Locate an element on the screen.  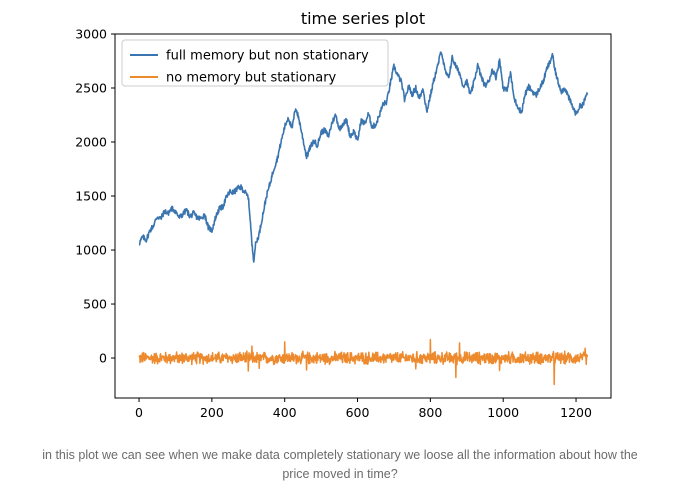
y-tick-label: 1000 is located at coordinates (91, 250).